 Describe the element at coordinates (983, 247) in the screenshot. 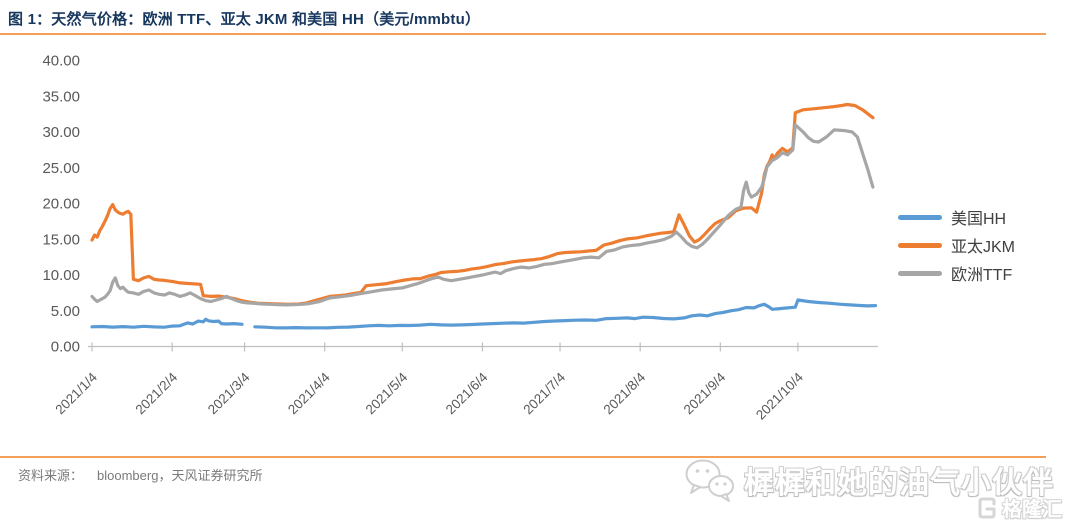

I see `legend-label: 亚太JKM` at that location.